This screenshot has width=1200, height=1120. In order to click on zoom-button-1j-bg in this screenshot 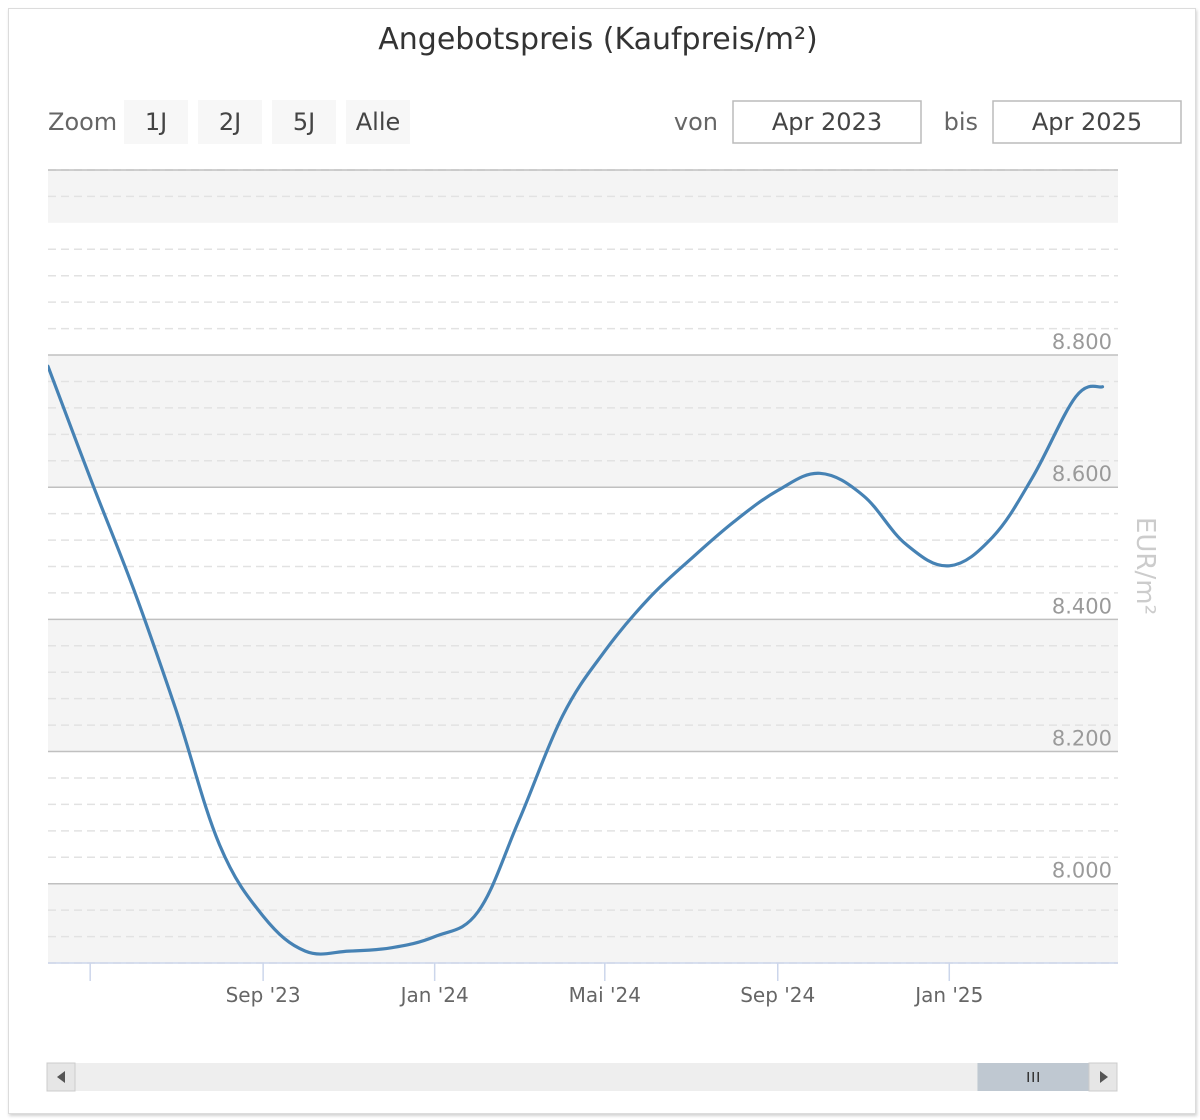, I will do `click(156, 122)`.